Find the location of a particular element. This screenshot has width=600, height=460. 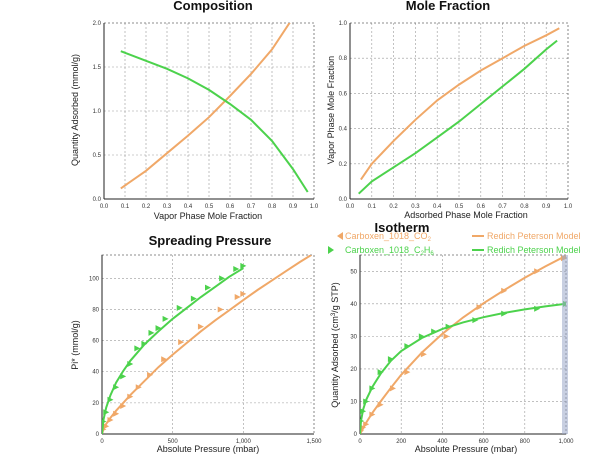

x-tick-label: 800 is located at coordinates (525, 442).